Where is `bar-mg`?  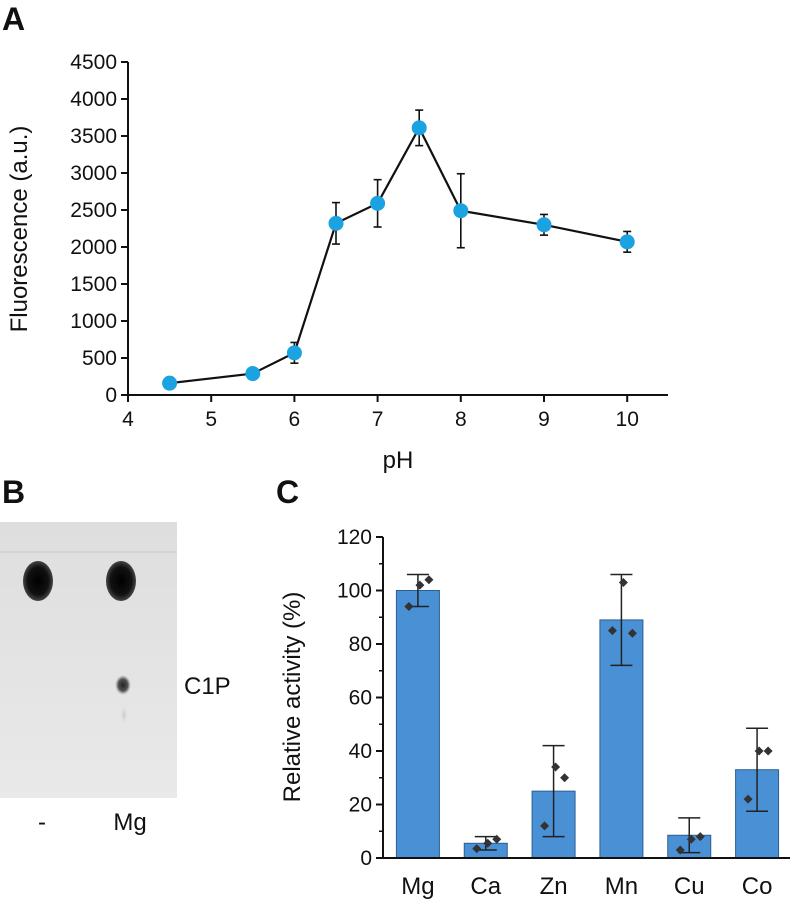 bar-mg is located at coordinates (417, 724).